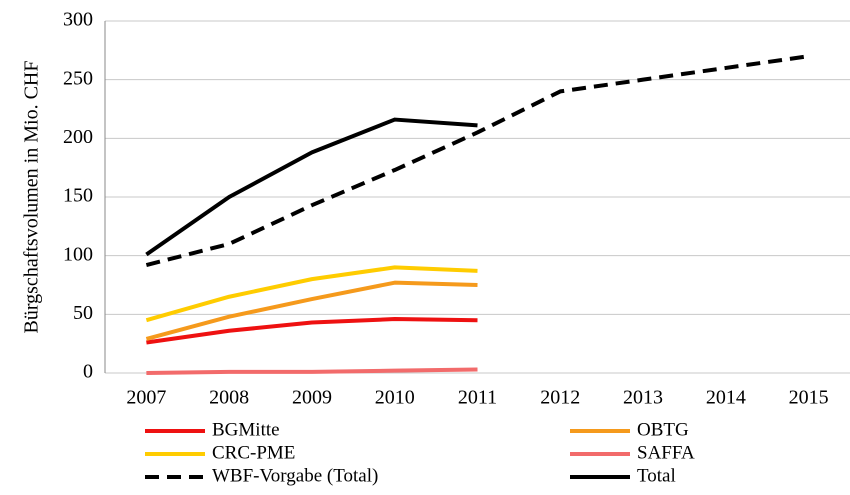  What do you see at coordinates (78, 20) in the screenshot?
I see `y-tick-label: 300` at bounding box center [78, 20].